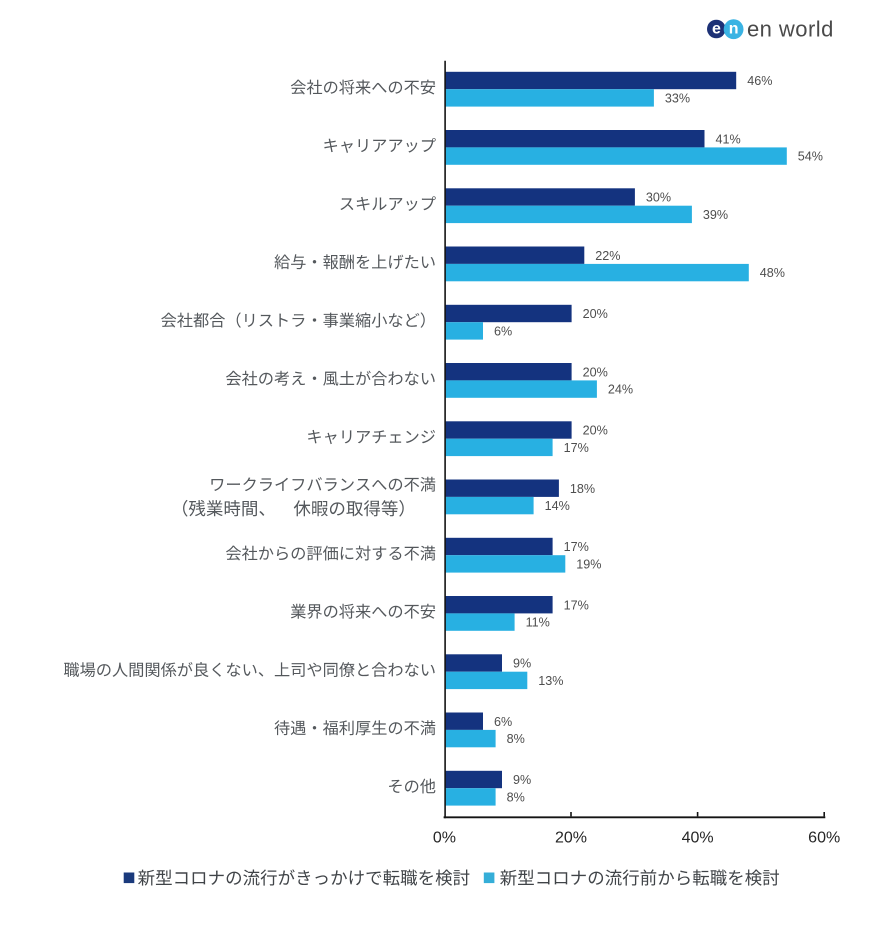  What do you see at coordinates (620, 390) in the screenshot?
I see `svg-text: 24%` at bounding box center [620, 390].